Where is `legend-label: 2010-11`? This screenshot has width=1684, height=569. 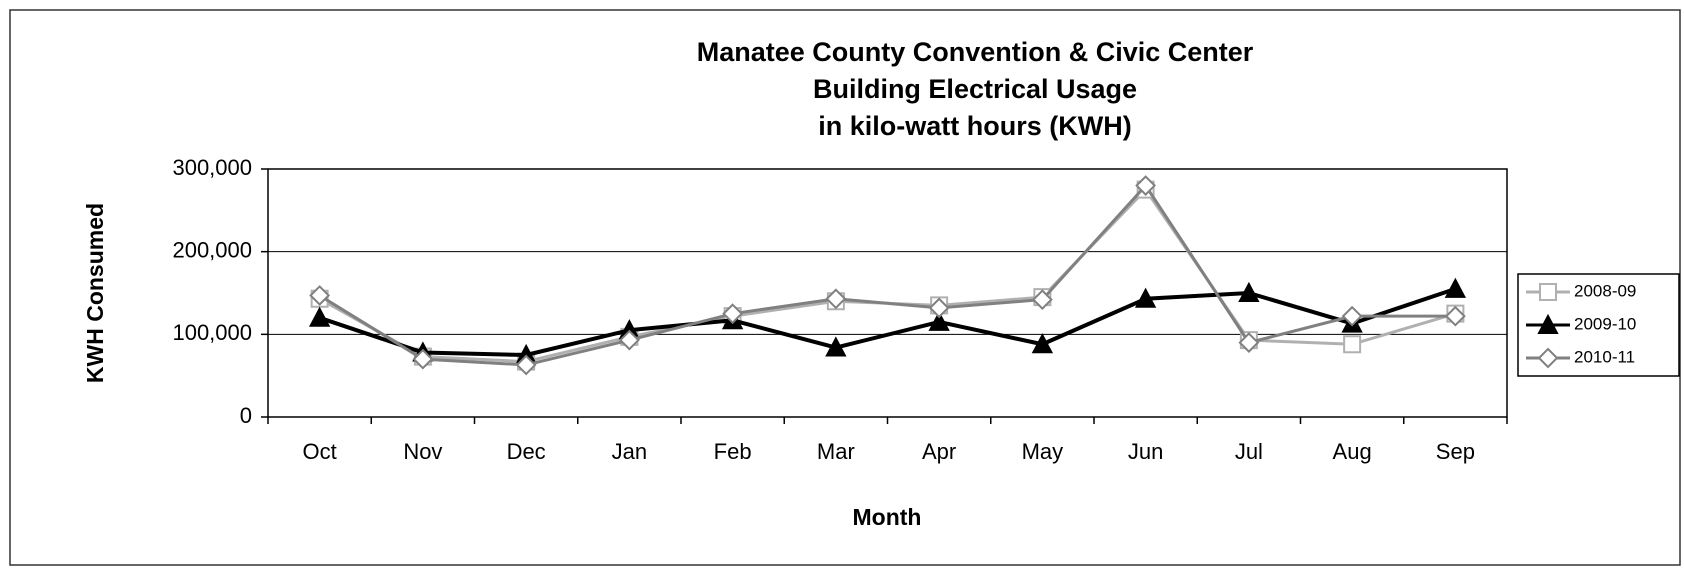 legend-label: 2010-11 is located at coordinates (1604, 356).